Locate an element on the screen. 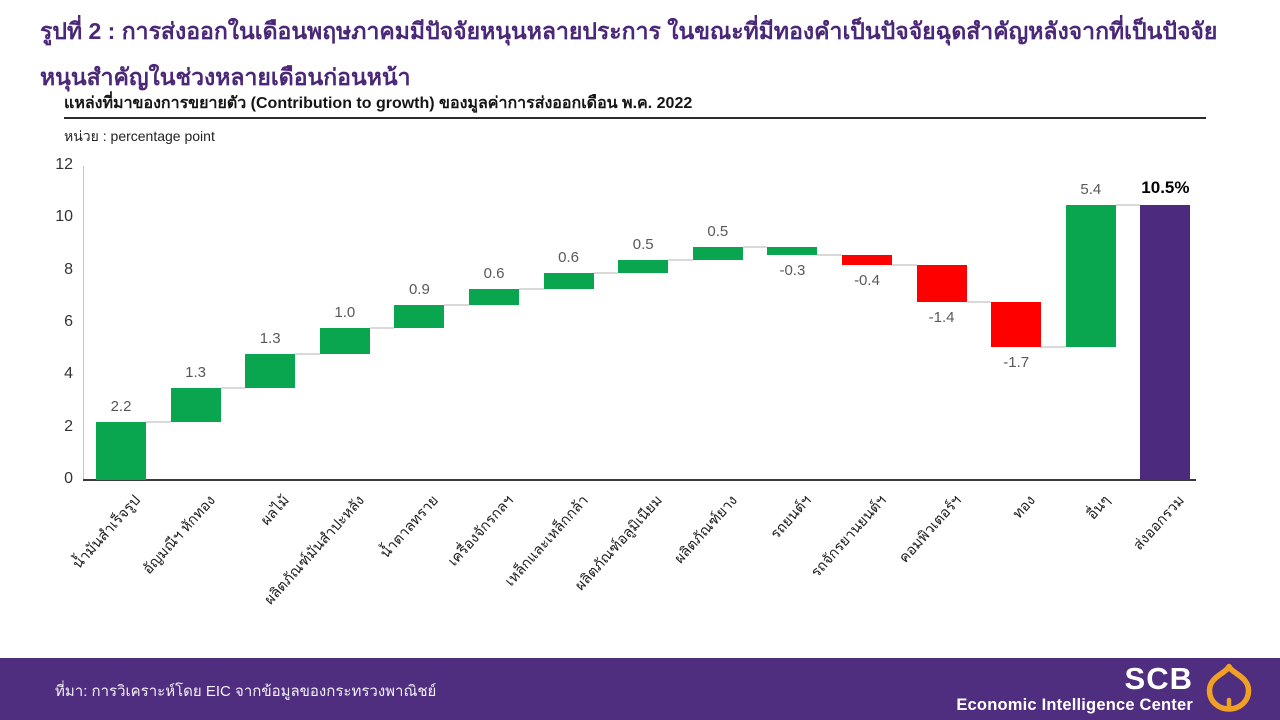  logo-subtext: Economic Intelligence Center is located at coordinates (1074, 705).